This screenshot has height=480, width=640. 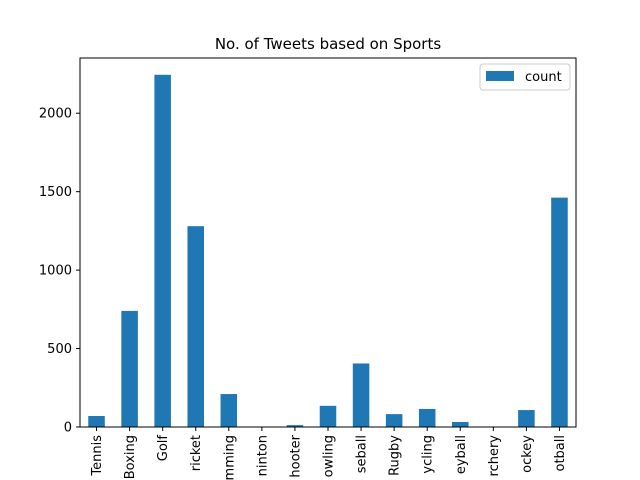 I want to click on legend-box, so click(x=525, y=77).